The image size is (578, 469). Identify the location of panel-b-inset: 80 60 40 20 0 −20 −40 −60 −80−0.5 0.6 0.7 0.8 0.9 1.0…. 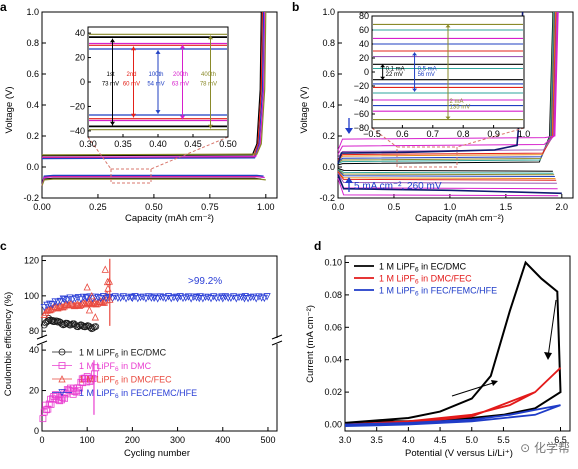
(442, 75).